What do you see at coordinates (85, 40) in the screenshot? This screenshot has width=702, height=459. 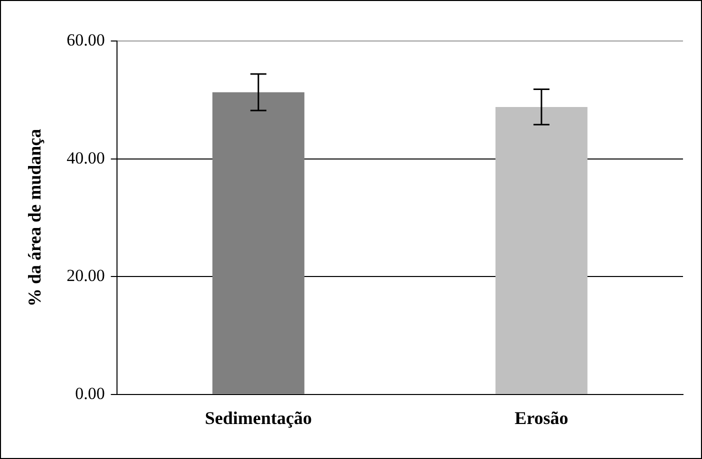 I see `y-tick-label: 60.00` at bounding box center [85, 40].